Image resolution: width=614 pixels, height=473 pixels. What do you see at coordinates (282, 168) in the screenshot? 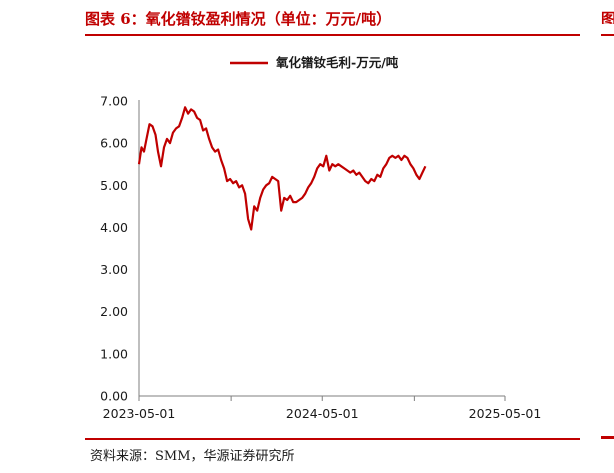
I see `series-line` at bounding box center [282, 168].